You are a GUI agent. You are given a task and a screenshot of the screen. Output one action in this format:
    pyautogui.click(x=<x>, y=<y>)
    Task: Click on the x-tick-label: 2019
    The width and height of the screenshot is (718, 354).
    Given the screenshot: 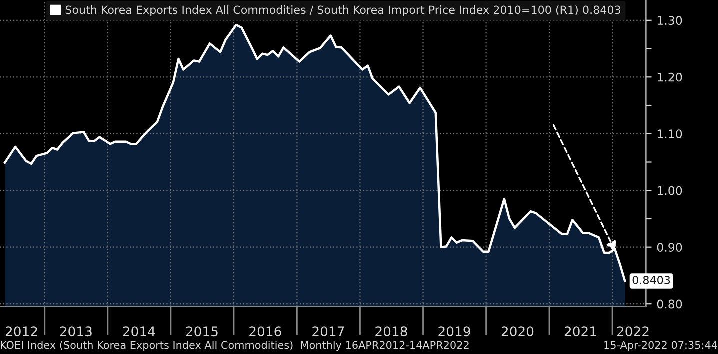 What is the action you would take?
    pyautogui.click(x=454, y=331)
    